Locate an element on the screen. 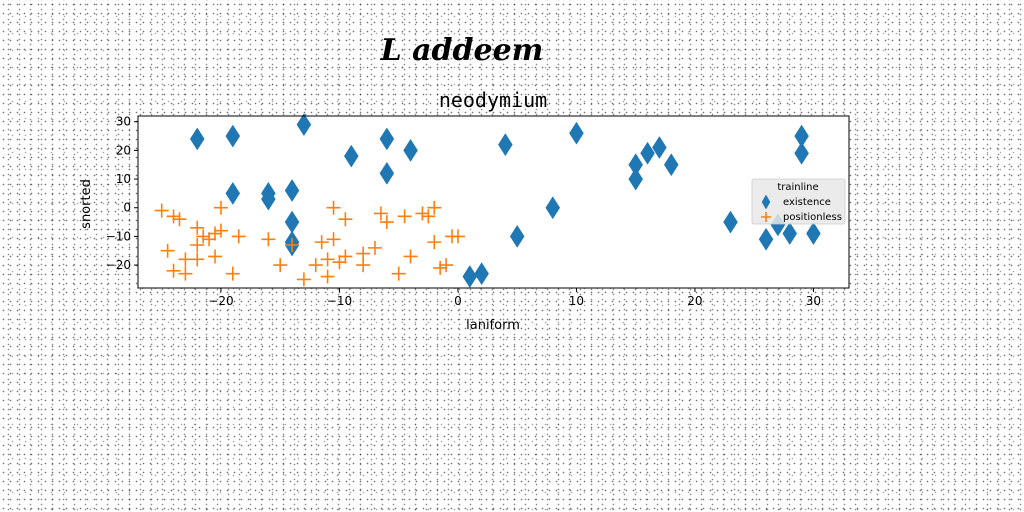 The width and height of the screenshot is (1024, 512). y-axis-label: snorted is located at coordinates (86, 204).